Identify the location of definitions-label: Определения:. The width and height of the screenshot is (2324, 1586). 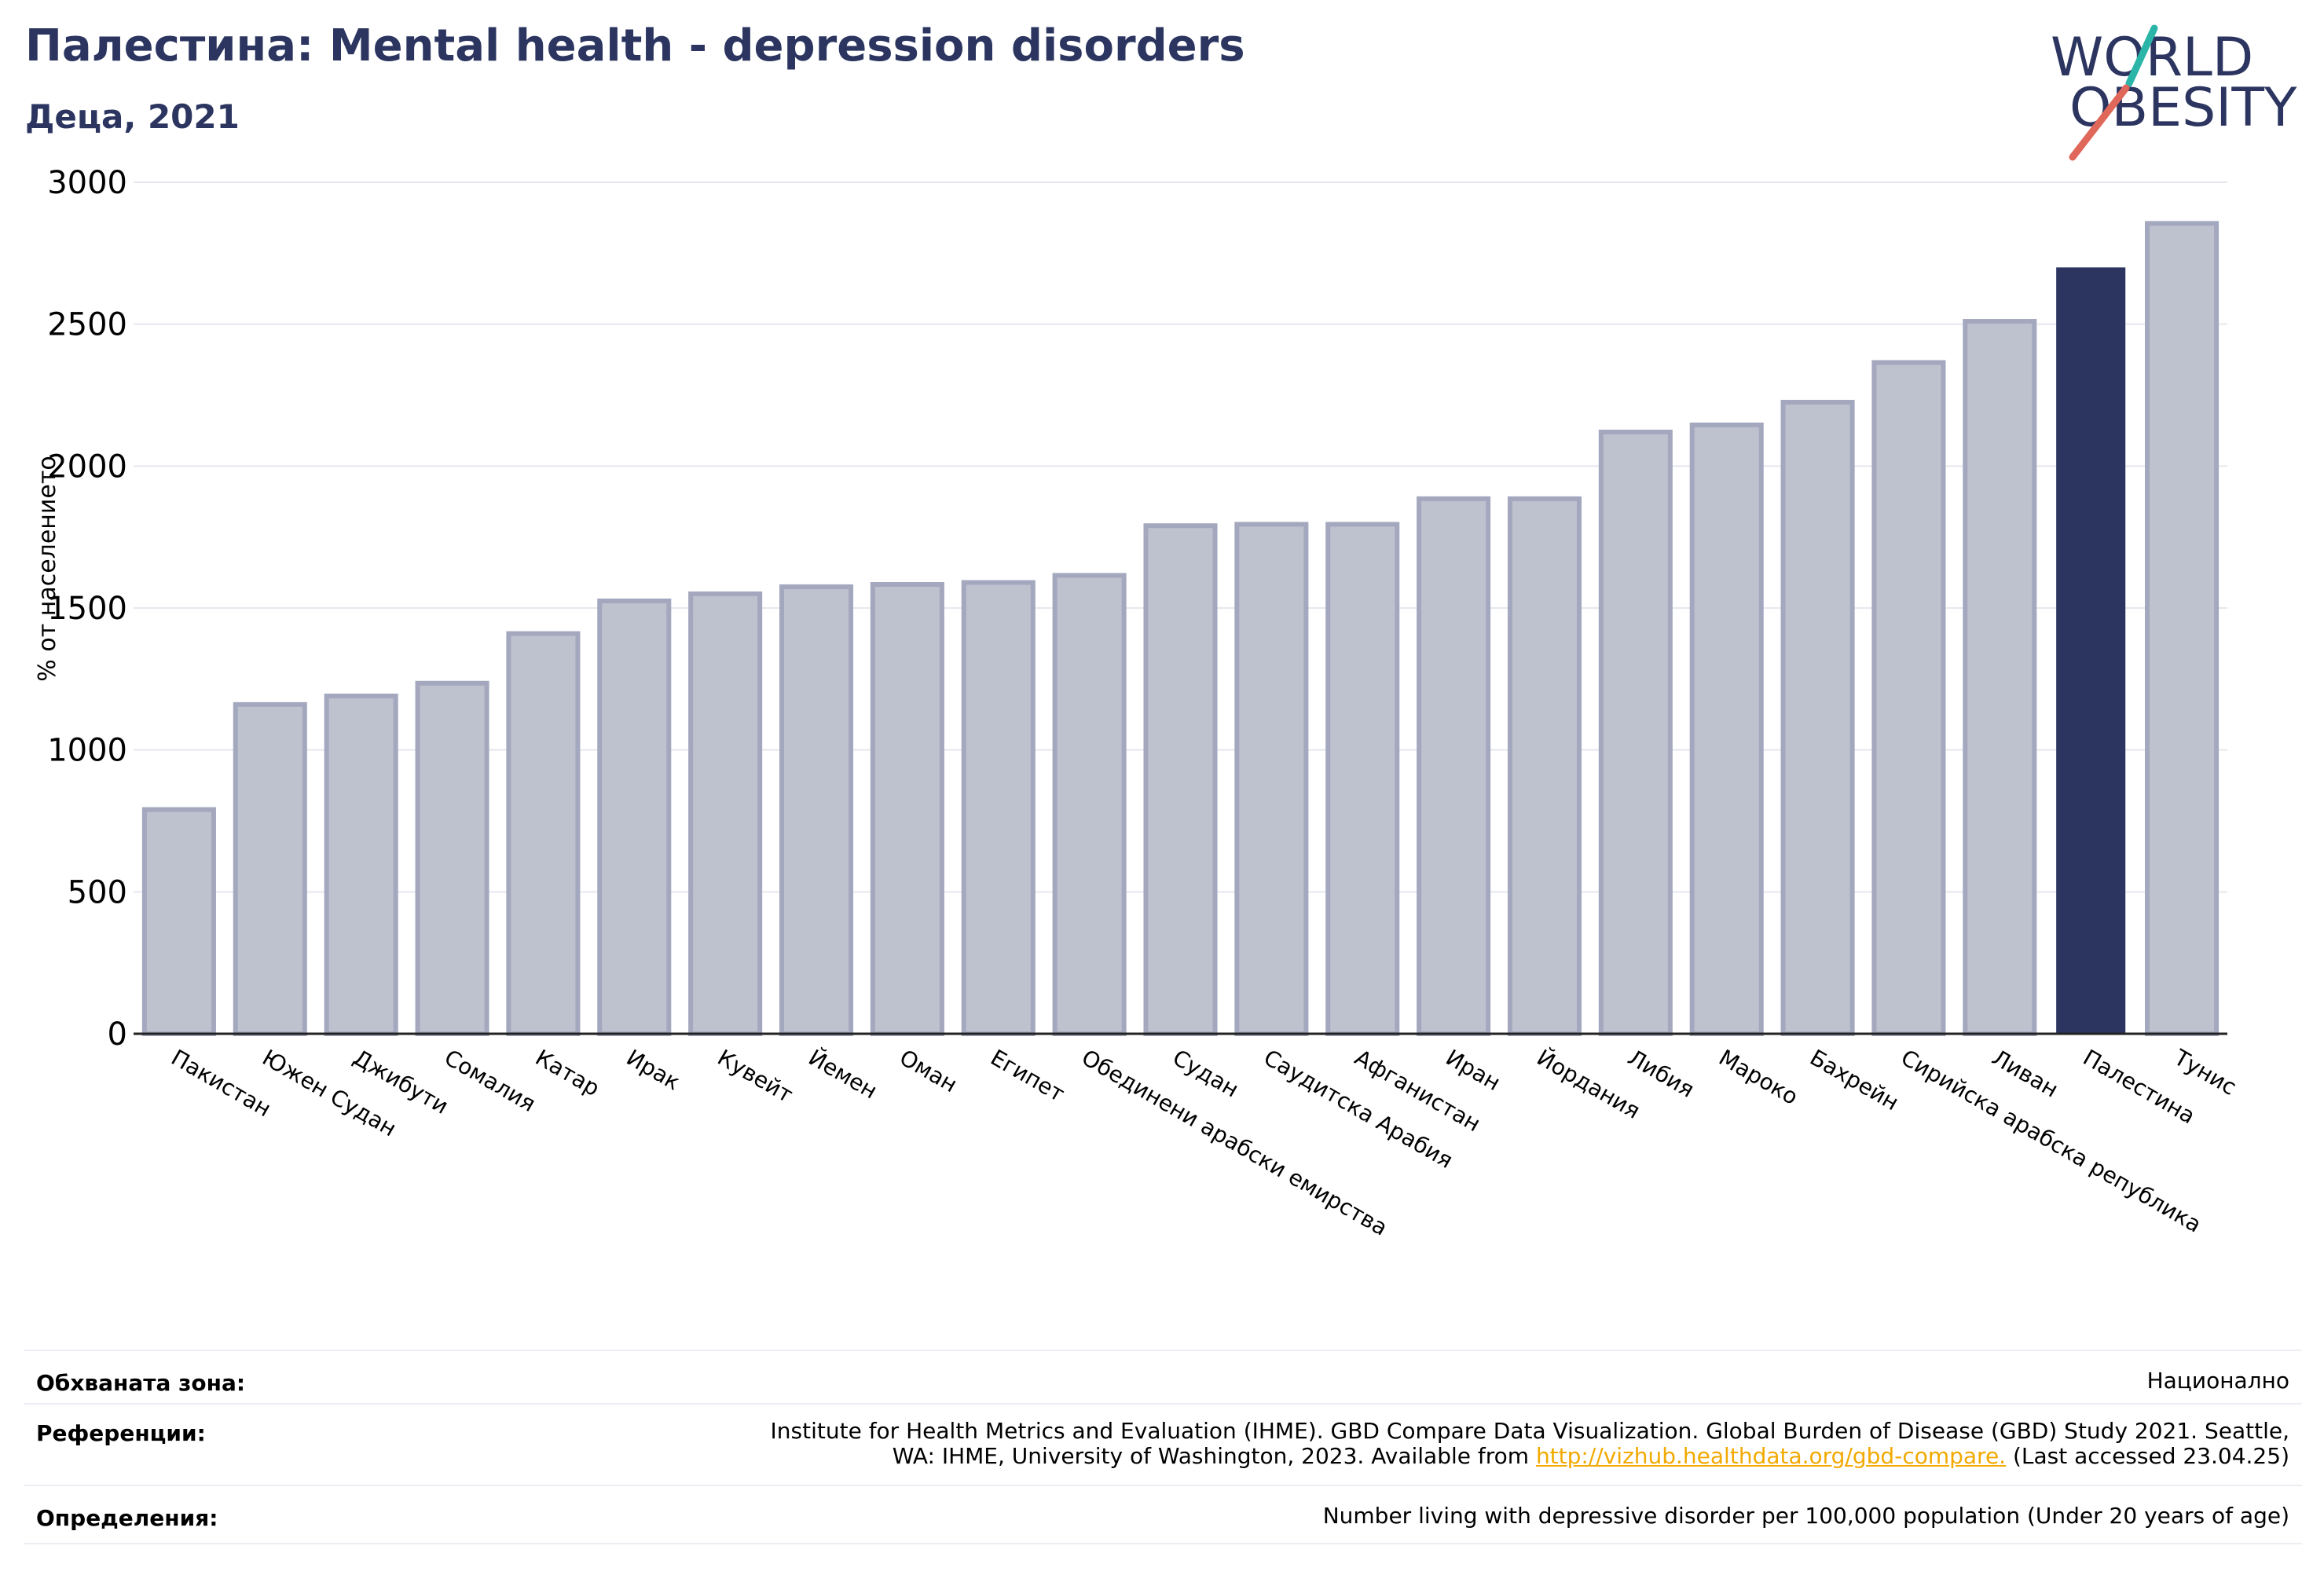
(127, 1518).